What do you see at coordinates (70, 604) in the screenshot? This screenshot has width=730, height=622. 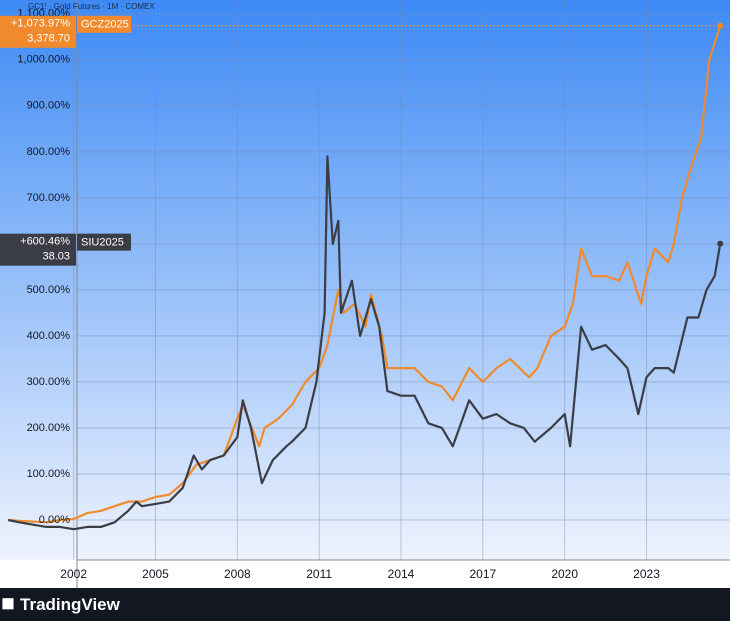 I see `brand: TradingView` at bounding box center [70, 604].